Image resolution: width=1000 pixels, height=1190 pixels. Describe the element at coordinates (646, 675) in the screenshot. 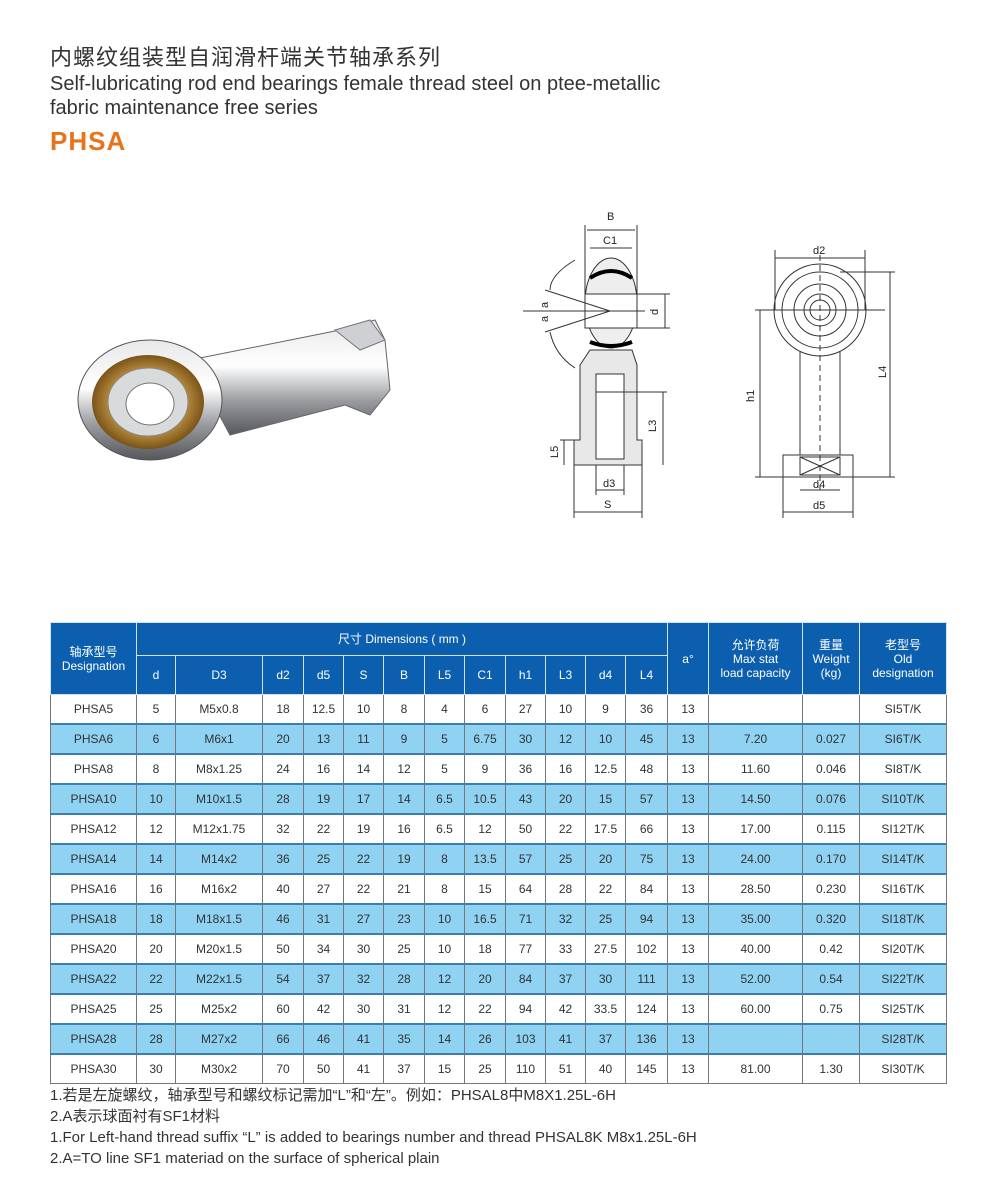

I see `col-dim-L4: L4` at that location.